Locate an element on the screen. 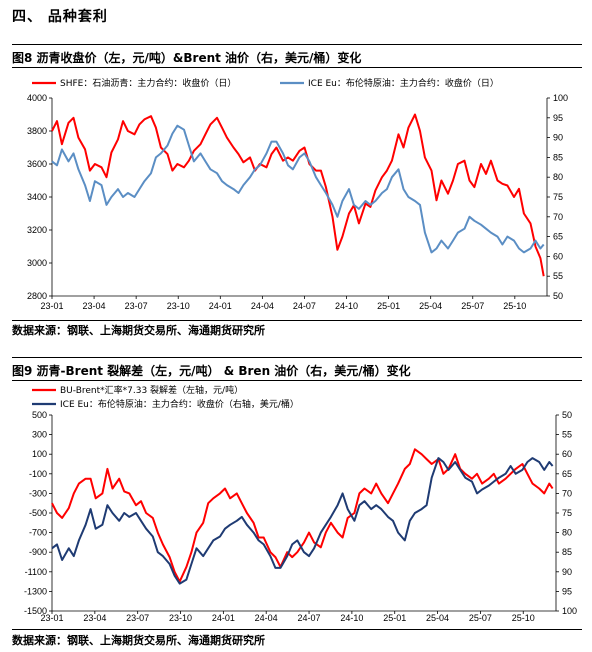  left-tick-label: 100 is located at coordinates (39, 454).